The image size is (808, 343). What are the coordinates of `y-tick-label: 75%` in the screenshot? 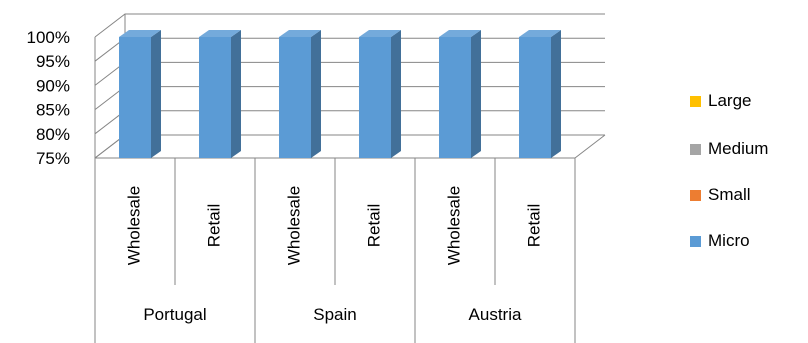 It's located at (53, 158).